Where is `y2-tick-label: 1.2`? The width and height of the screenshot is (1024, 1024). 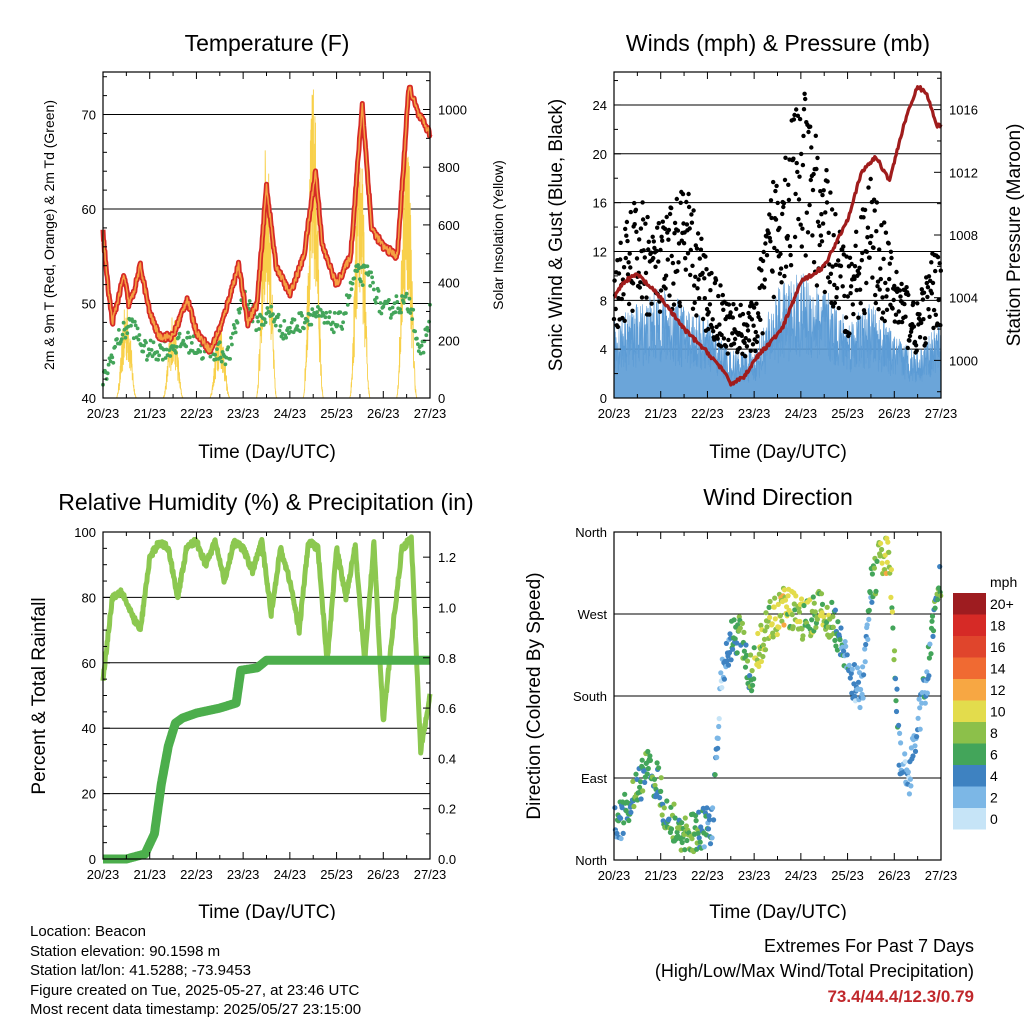 y2-tick-label: 1.2 is located at coordinates (447, 557).